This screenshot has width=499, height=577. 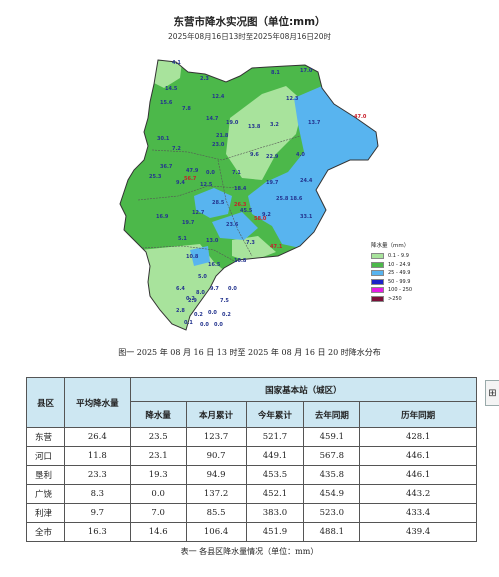 What do you see at coordinates (190, 179) in the screenshot?
I see `station-value-label: 56.7` at bounding box center [190, 179].